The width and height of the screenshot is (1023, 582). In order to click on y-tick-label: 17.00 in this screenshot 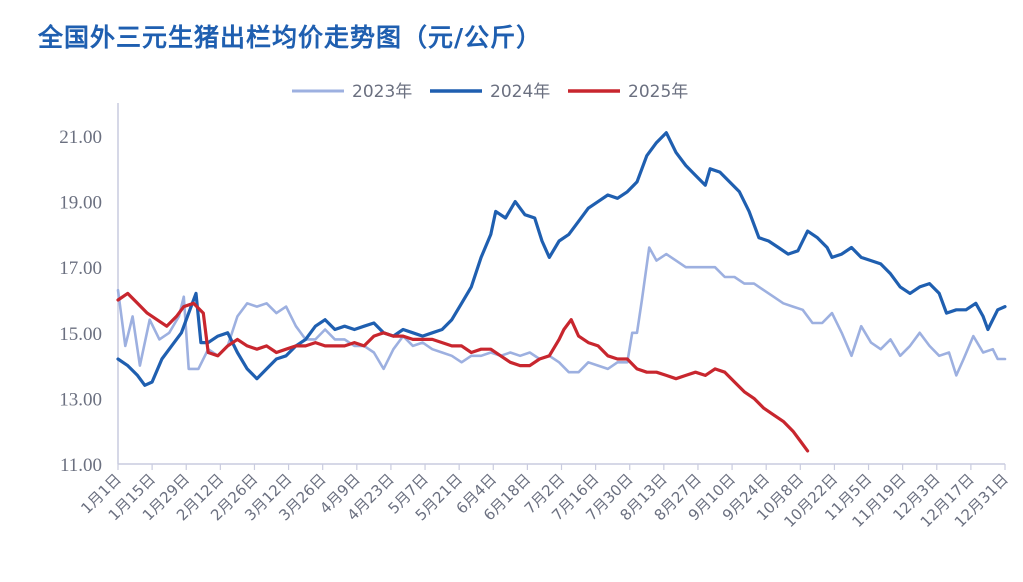, I will do `click(80, 268)`.